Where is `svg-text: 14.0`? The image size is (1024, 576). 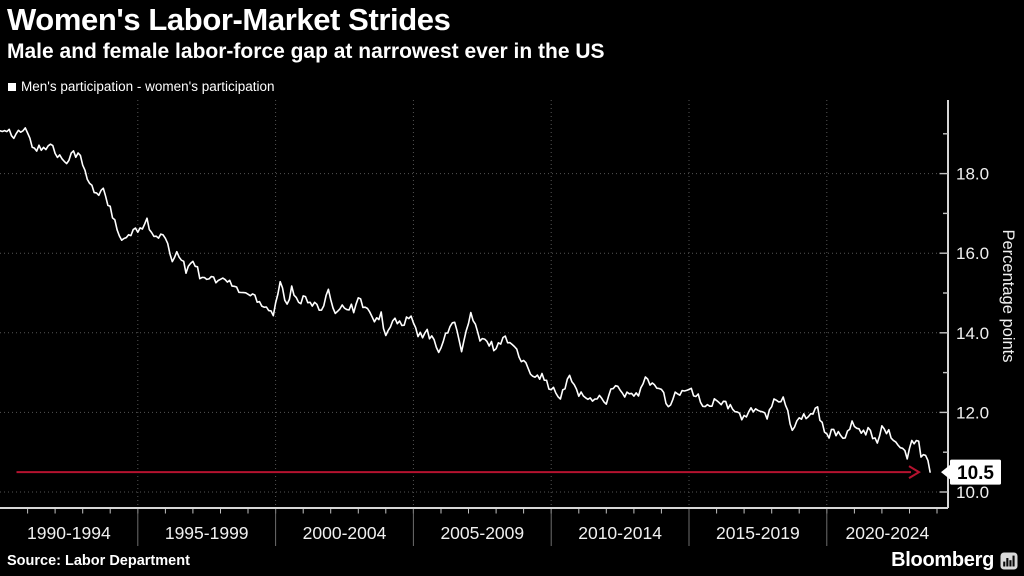 svg-text: 14.0 is located at coordinates (972, 333).